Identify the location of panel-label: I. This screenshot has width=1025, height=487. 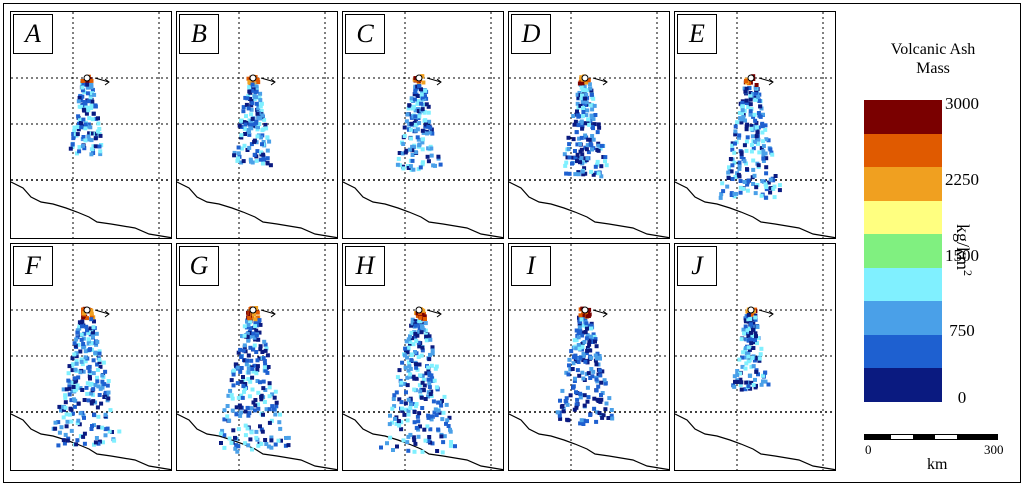
(531, 266).